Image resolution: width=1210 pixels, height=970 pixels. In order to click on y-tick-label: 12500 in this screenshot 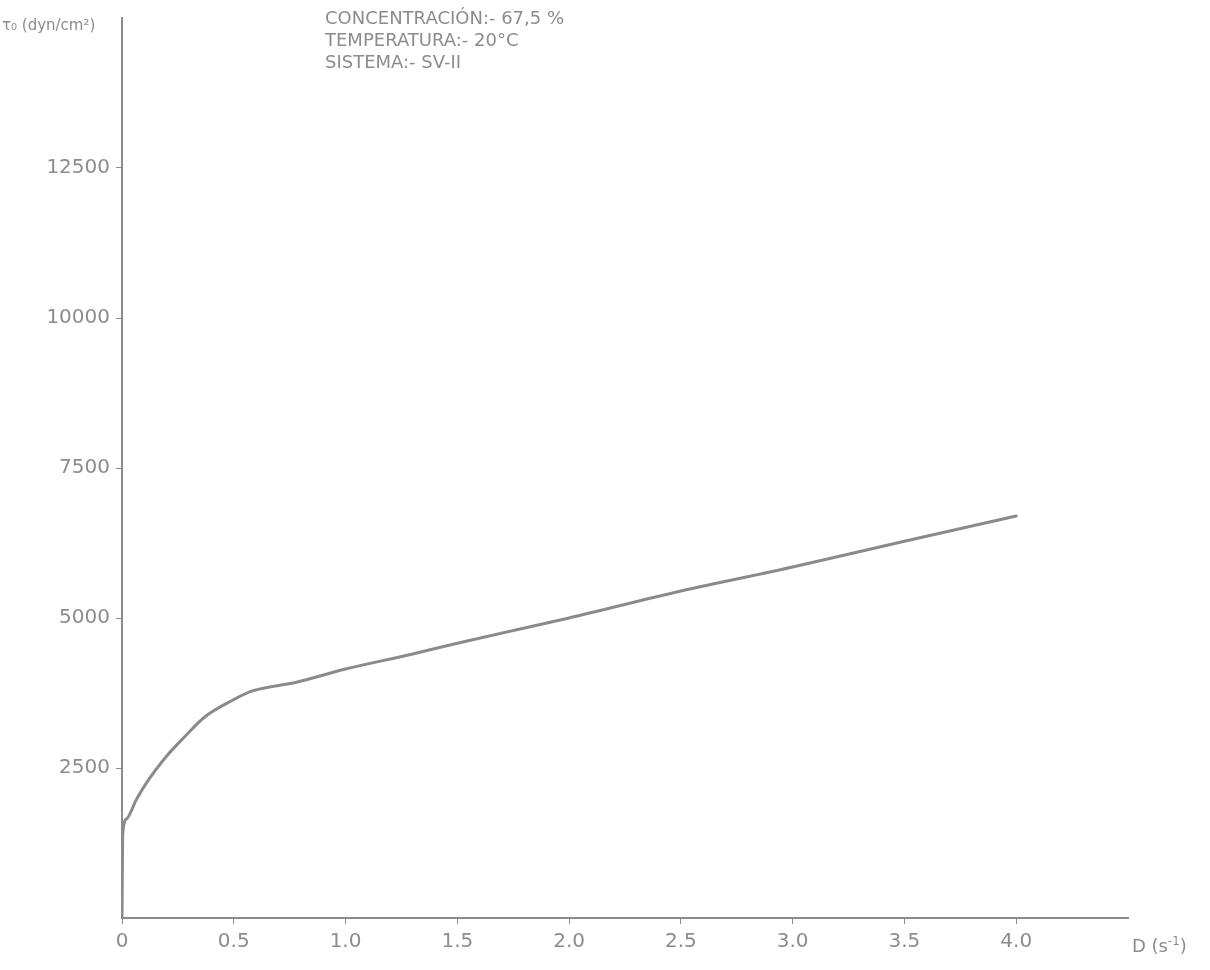, I will do `click(78, 166)`.